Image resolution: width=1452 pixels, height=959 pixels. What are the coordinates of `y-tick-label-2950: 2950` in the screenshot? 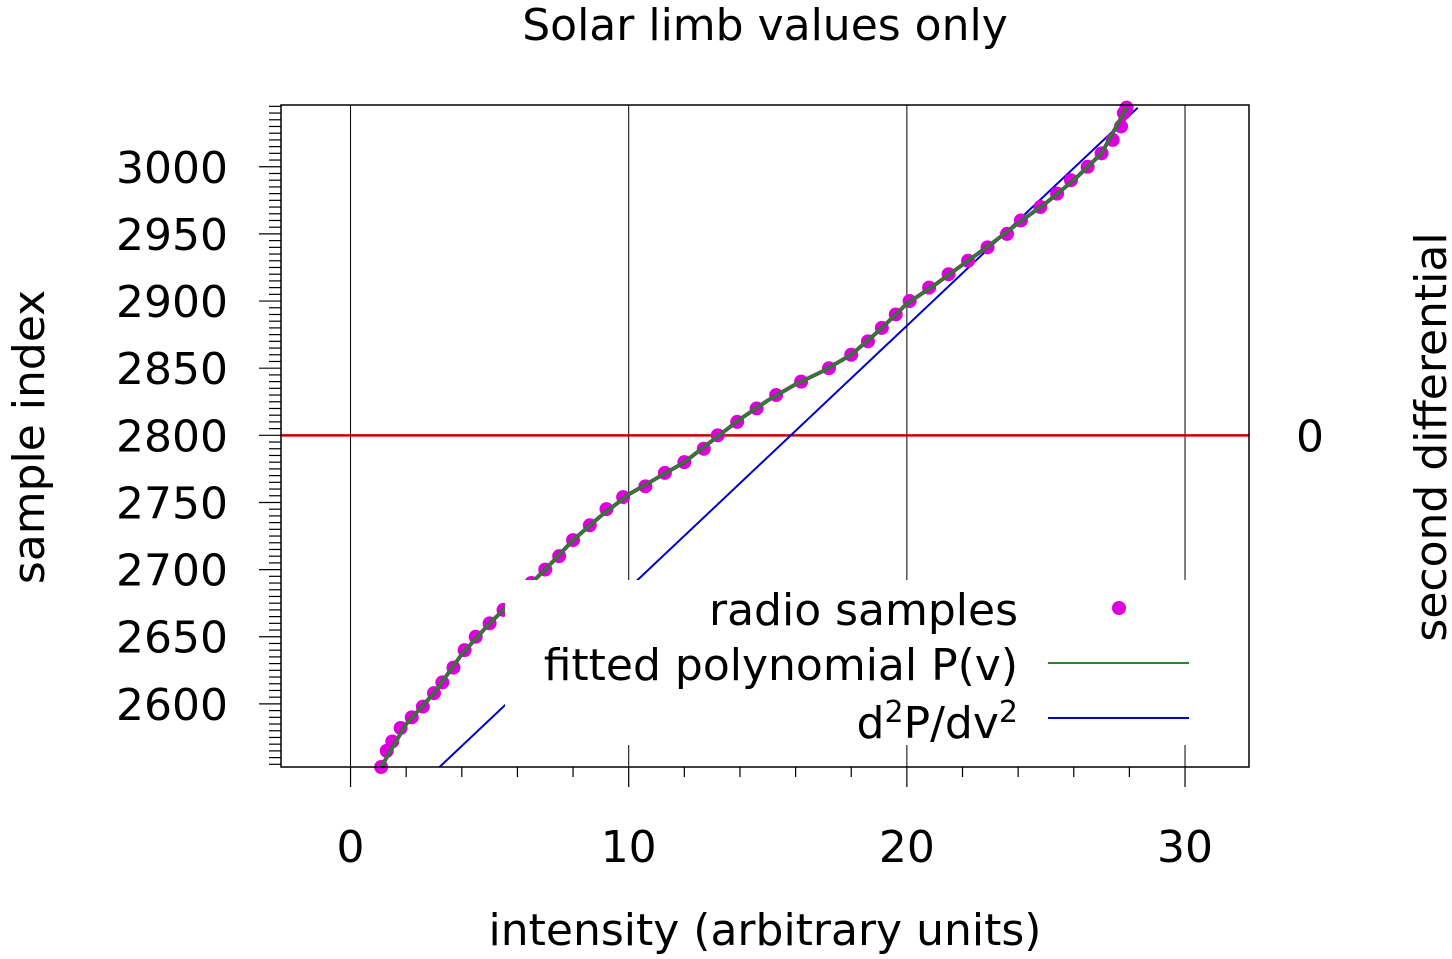 It's located at (172, 235).